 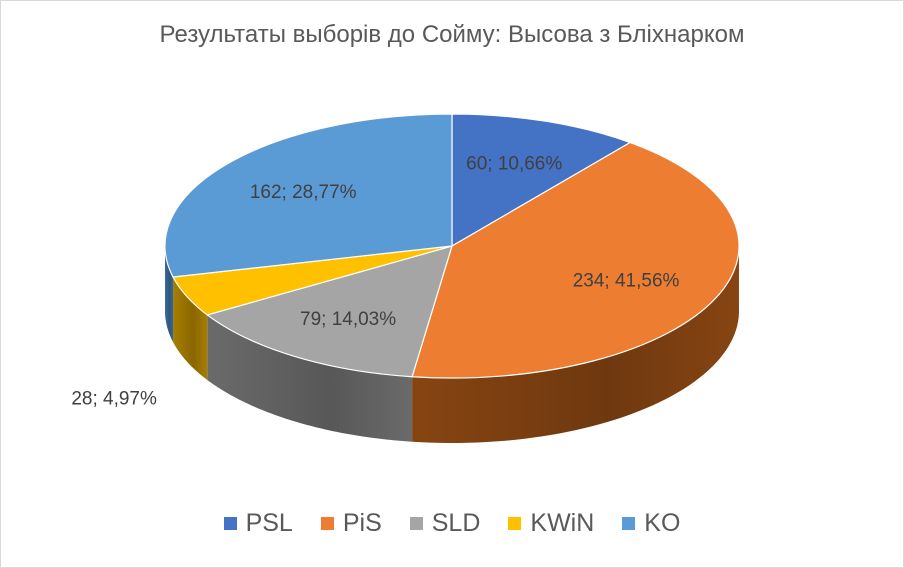 I want to click on data-label-psl: 60; 10,66%, so click(x=514, y=164).